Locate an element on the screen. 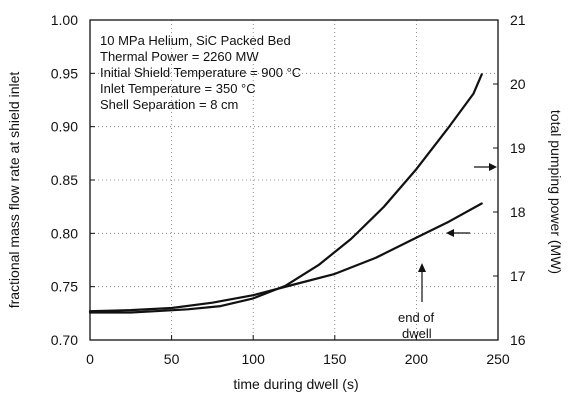  x-tick-label: 50 is located at coordinates (172, 359).